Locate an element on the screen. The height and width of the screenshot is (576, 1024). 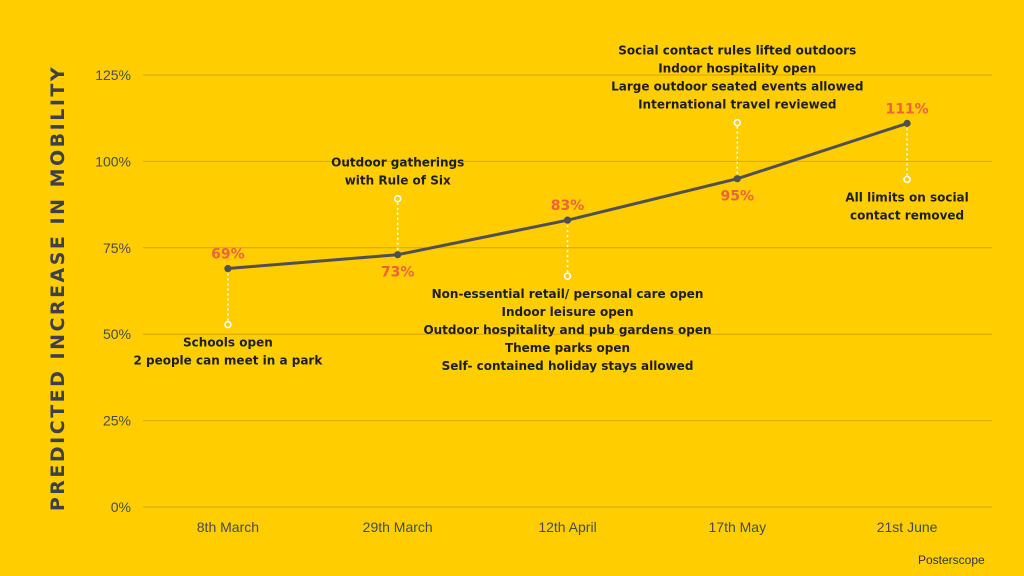
annotation-text: Indoor leisure open is located at coordinates (568, 312).